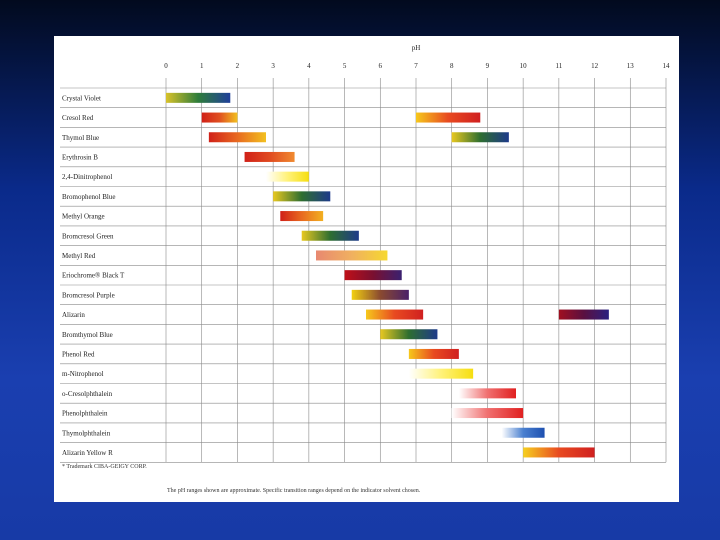 This screenshot has height=540, width=720. What do you see at coordinates (202, 66) in the screenshot?
I see `x-tick-label: 1` at bounding box center [202, 66].